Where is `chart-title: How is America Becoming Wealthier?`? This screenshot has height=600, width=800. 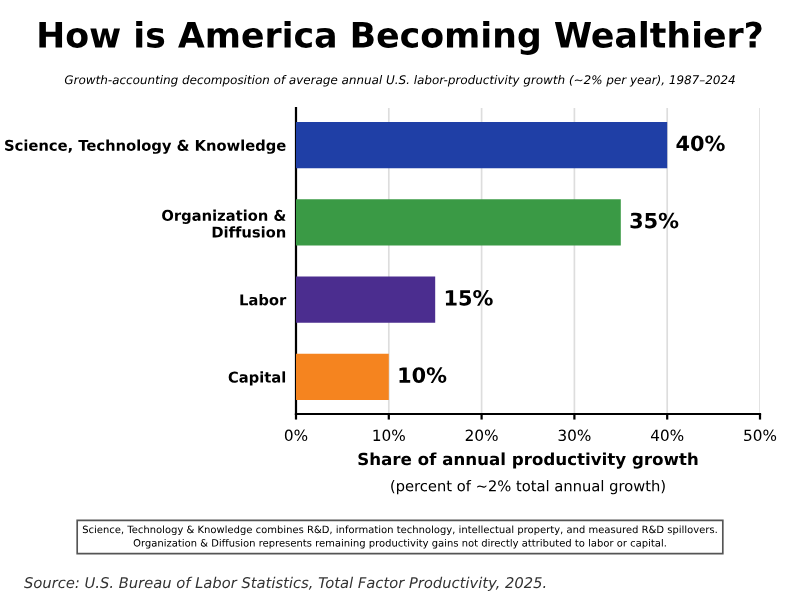
chart-title: How is America Becoming Wealthier? is located at coordinates (400, 38).